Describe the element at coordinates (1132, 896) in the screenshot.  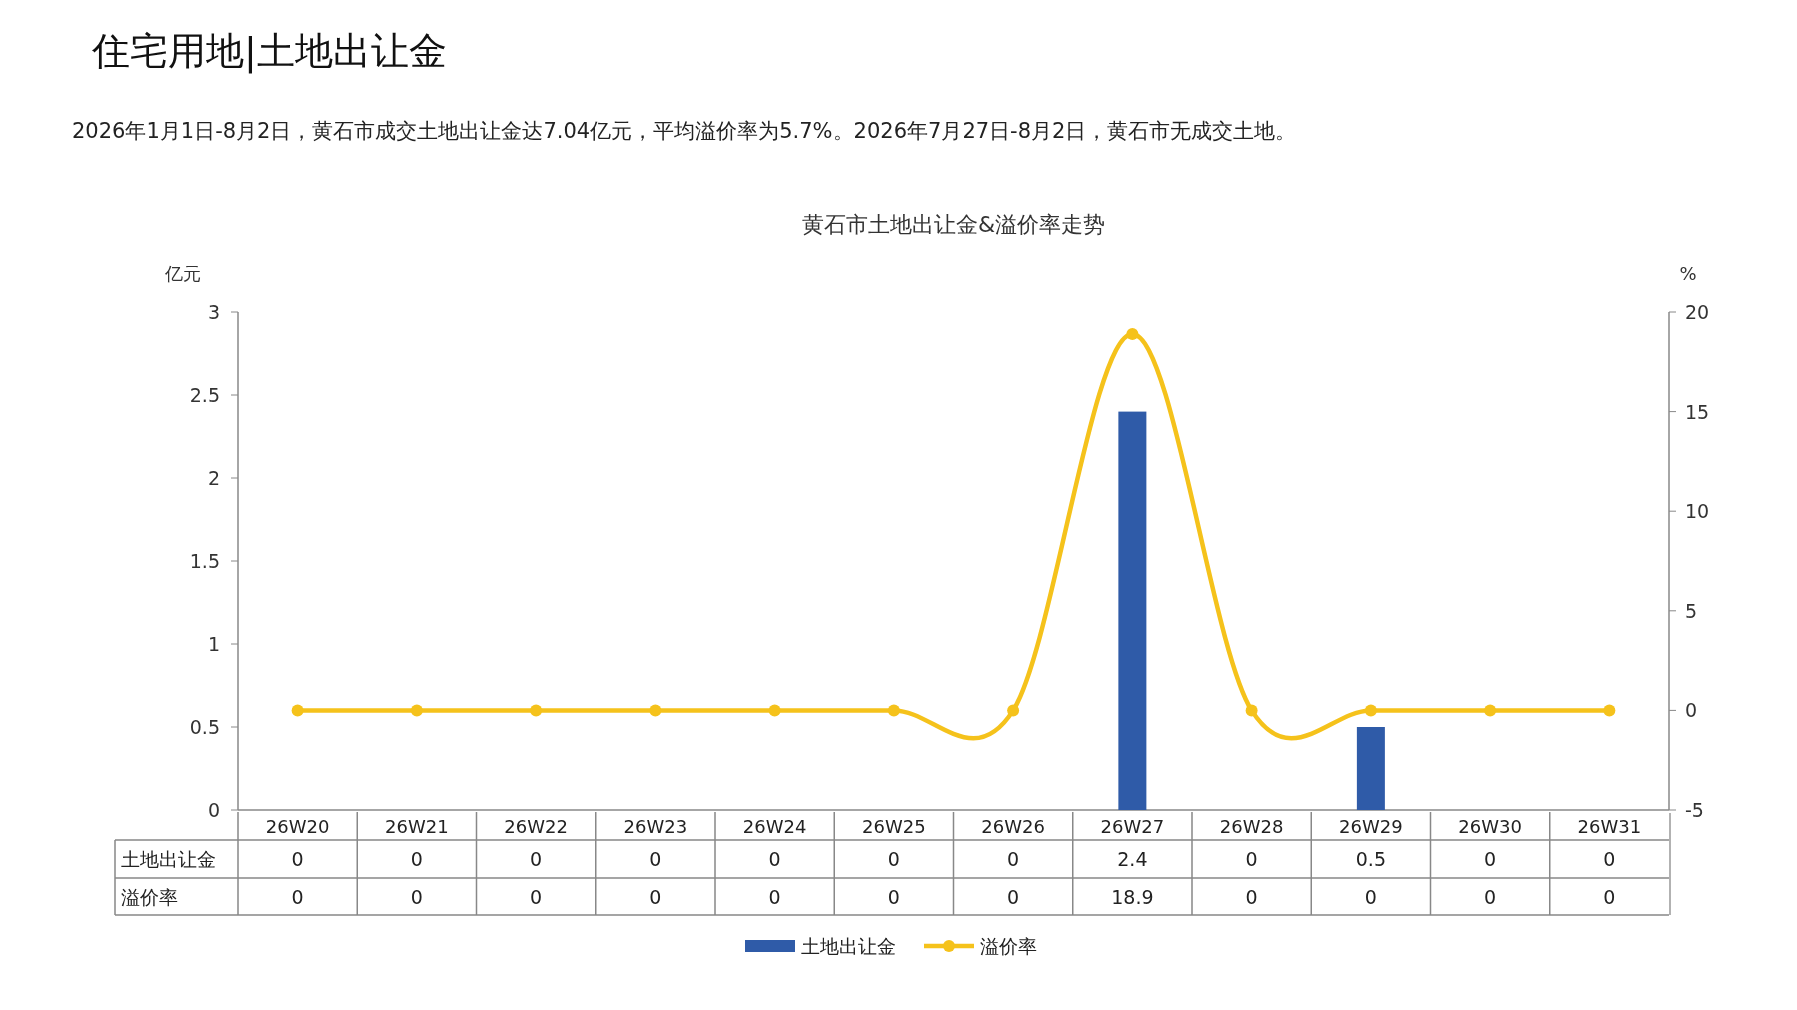
I see `data-label: 18.9` at that location.